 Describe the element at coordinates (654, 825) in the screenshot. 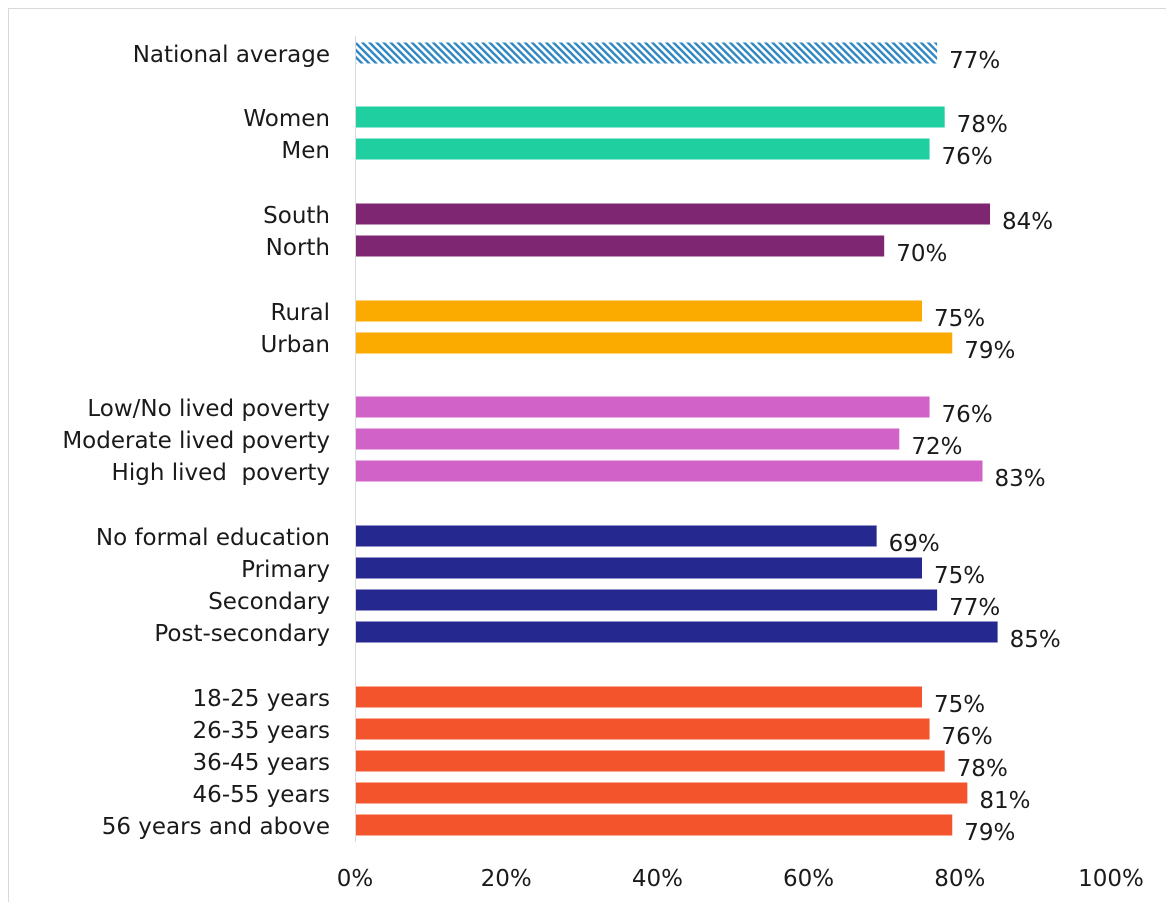

I see `bar-56-years-and-above` at that location.